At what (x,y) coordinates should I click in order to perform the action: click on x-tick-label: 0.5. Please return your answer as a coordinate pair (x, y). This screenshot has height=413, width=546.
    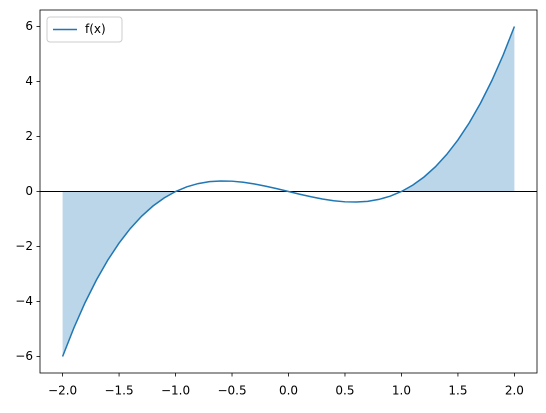
    Looking at the image, I should click on (344, 391).